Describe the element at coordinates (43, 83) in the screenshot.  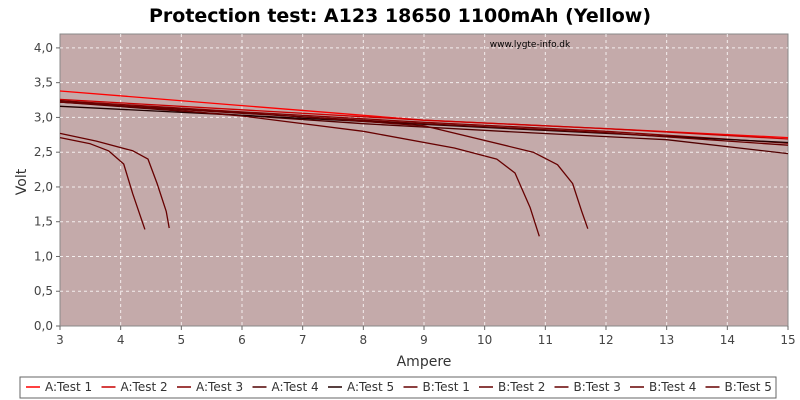
I see `y-tick-label: 3,5` at that location.